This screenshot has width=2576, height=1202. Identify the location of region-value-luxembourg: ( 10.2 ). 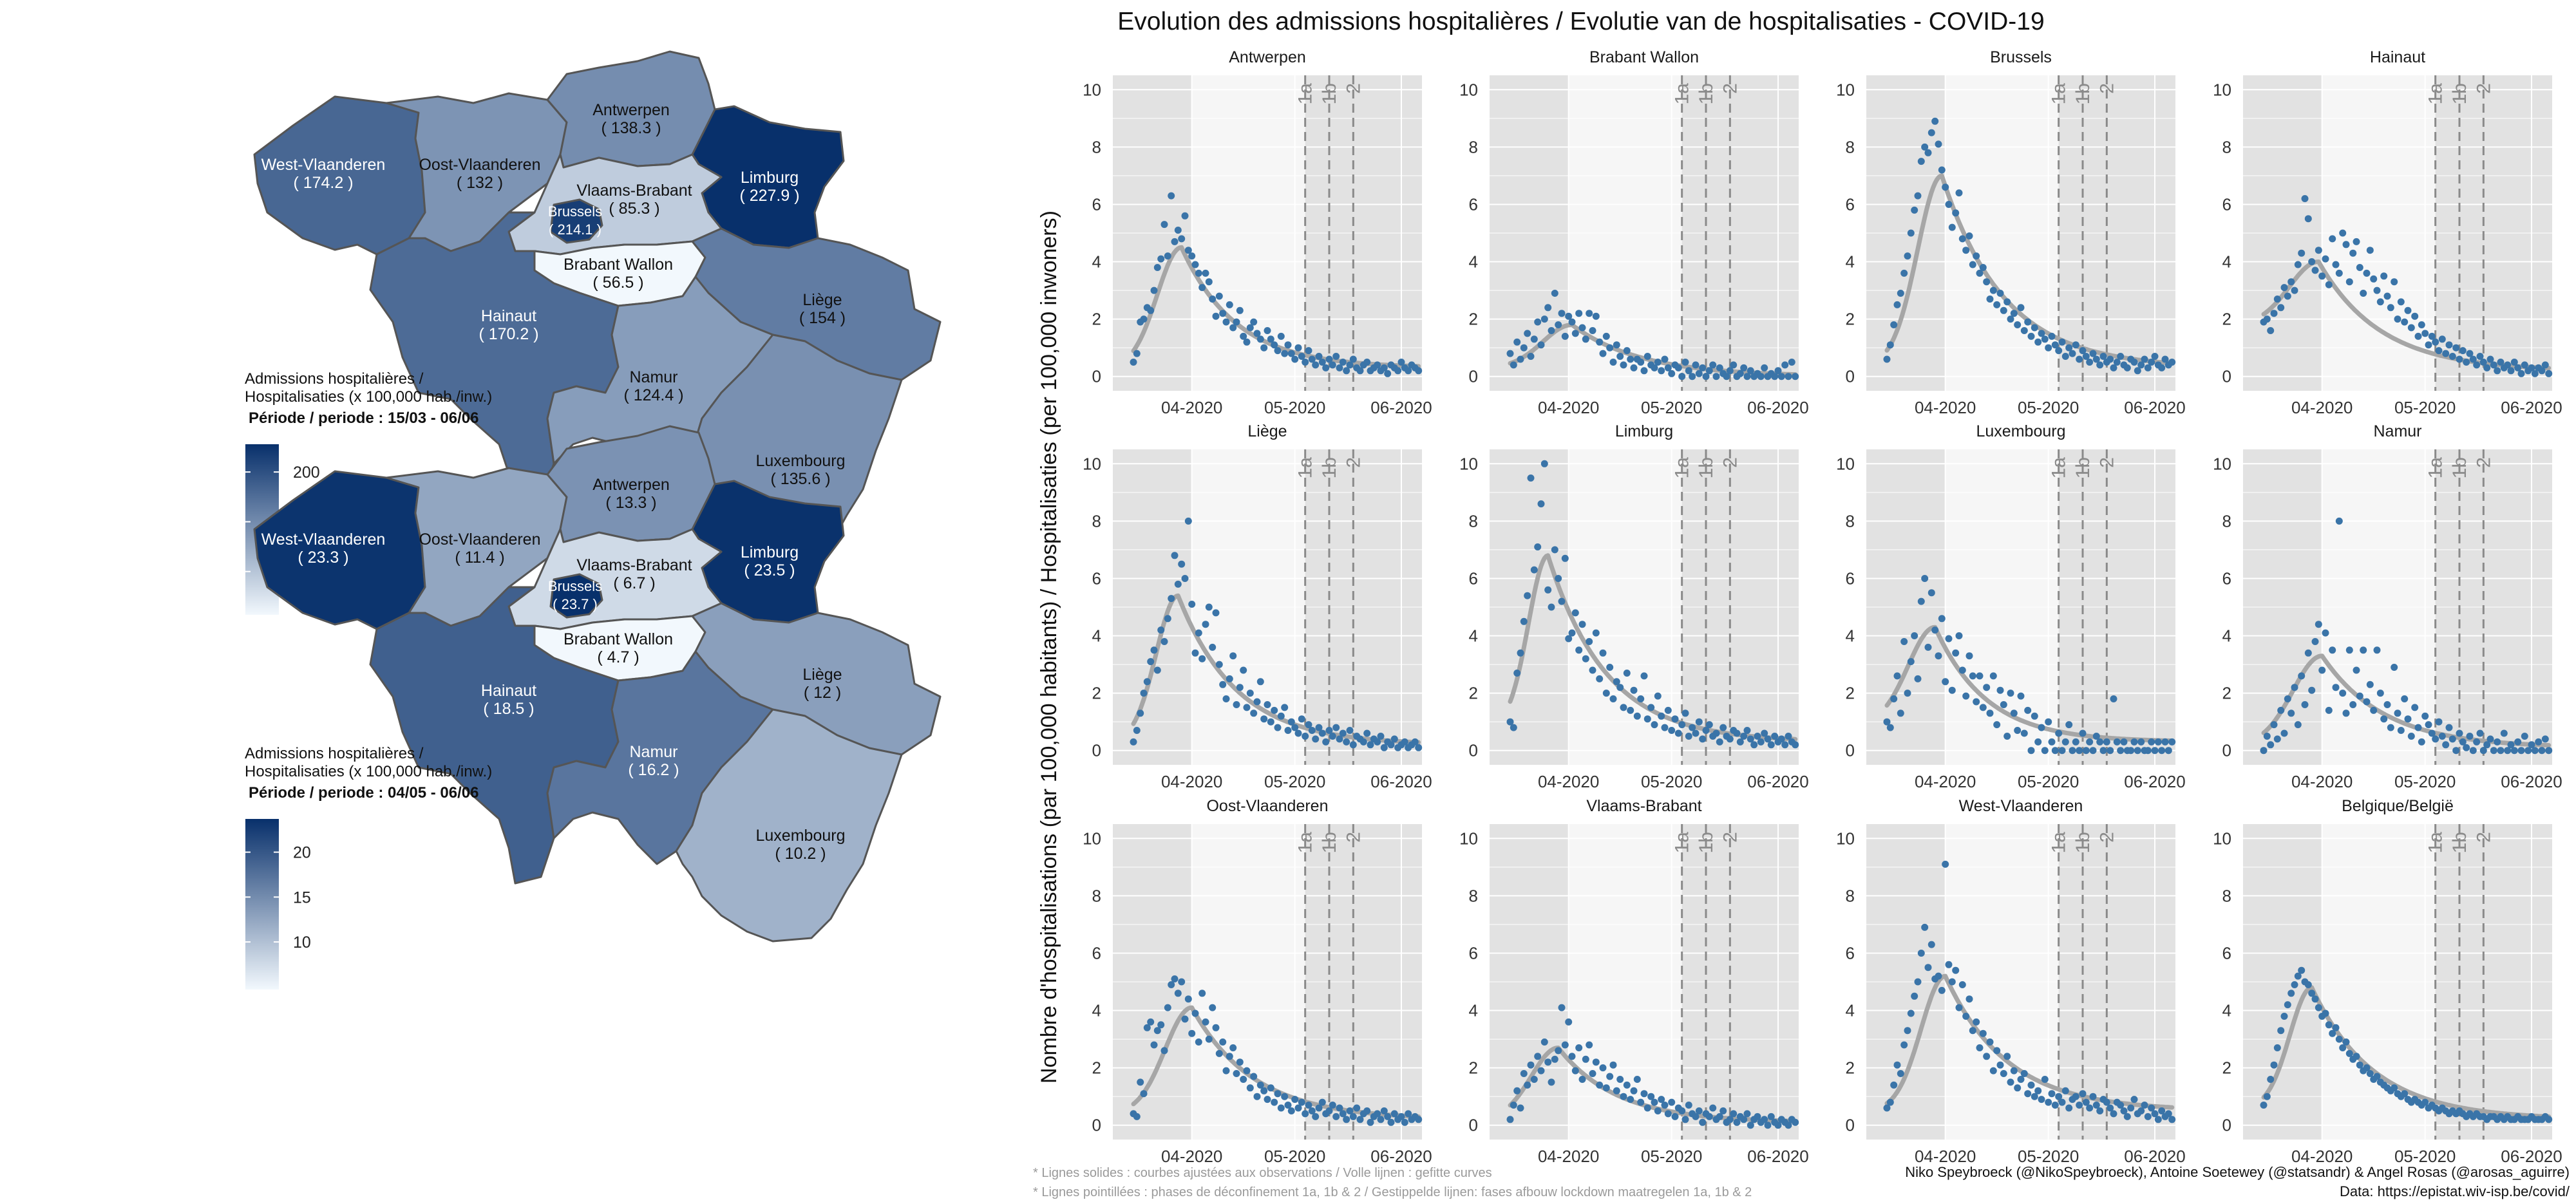
(801, 854).